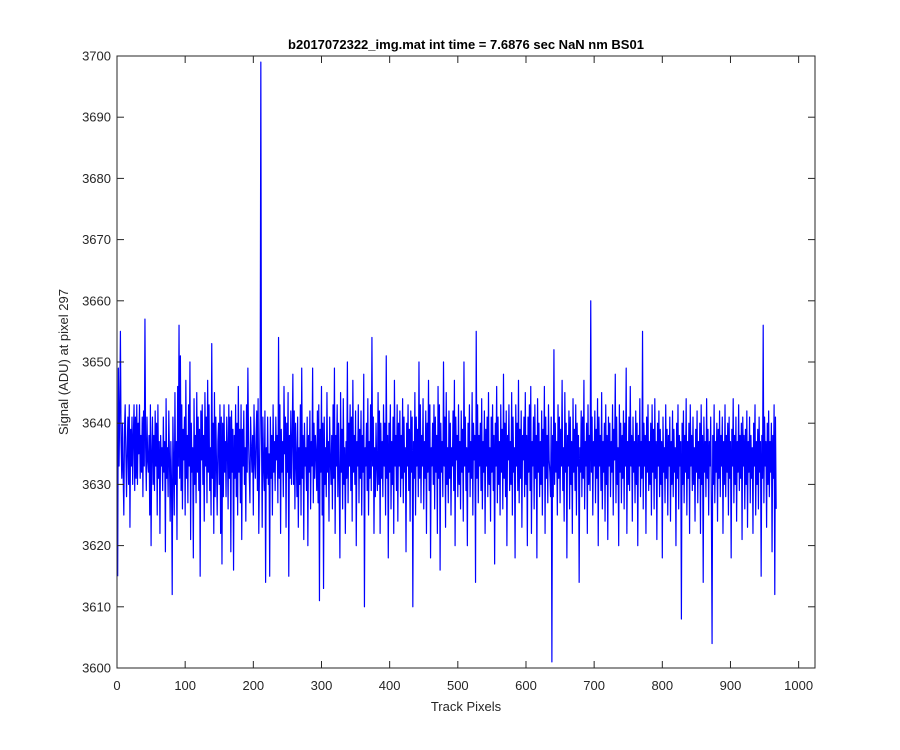  Describe the element at coordinates (96, 484) in the screenshot. I see `y-tick-label: 3630` at that location.